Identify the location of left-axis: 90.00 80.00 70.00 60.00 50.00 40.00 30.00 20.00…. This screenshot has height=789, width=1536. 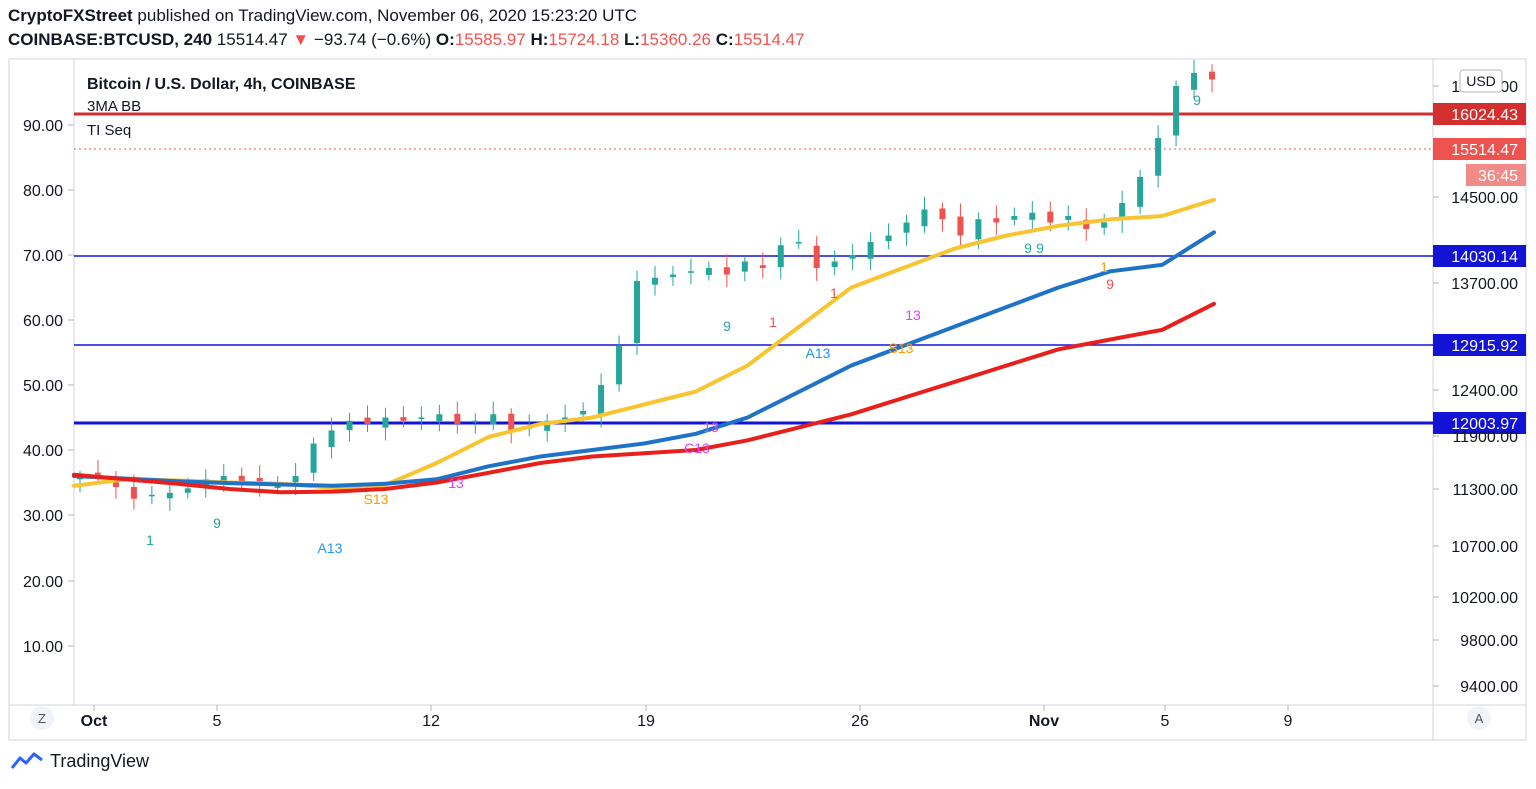
(48, 387).